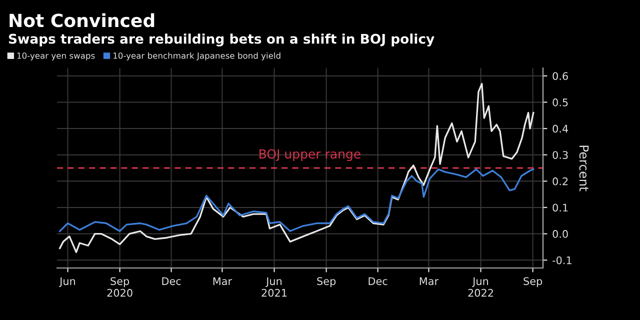 The width and height of the screenshot is (640, 320). Describe the element at coordinates (310, 155) in the screenshot. I see `ref-line-label: BOJ upper range` at that location.